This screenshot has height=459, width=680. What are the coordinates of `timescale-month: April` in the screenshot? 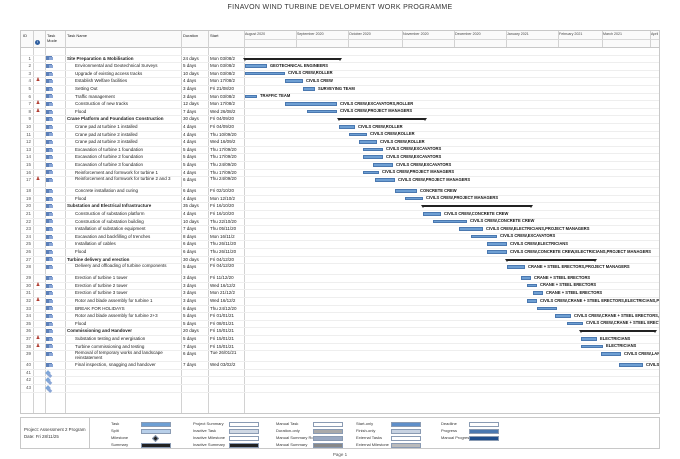 It's located at (655, 34).